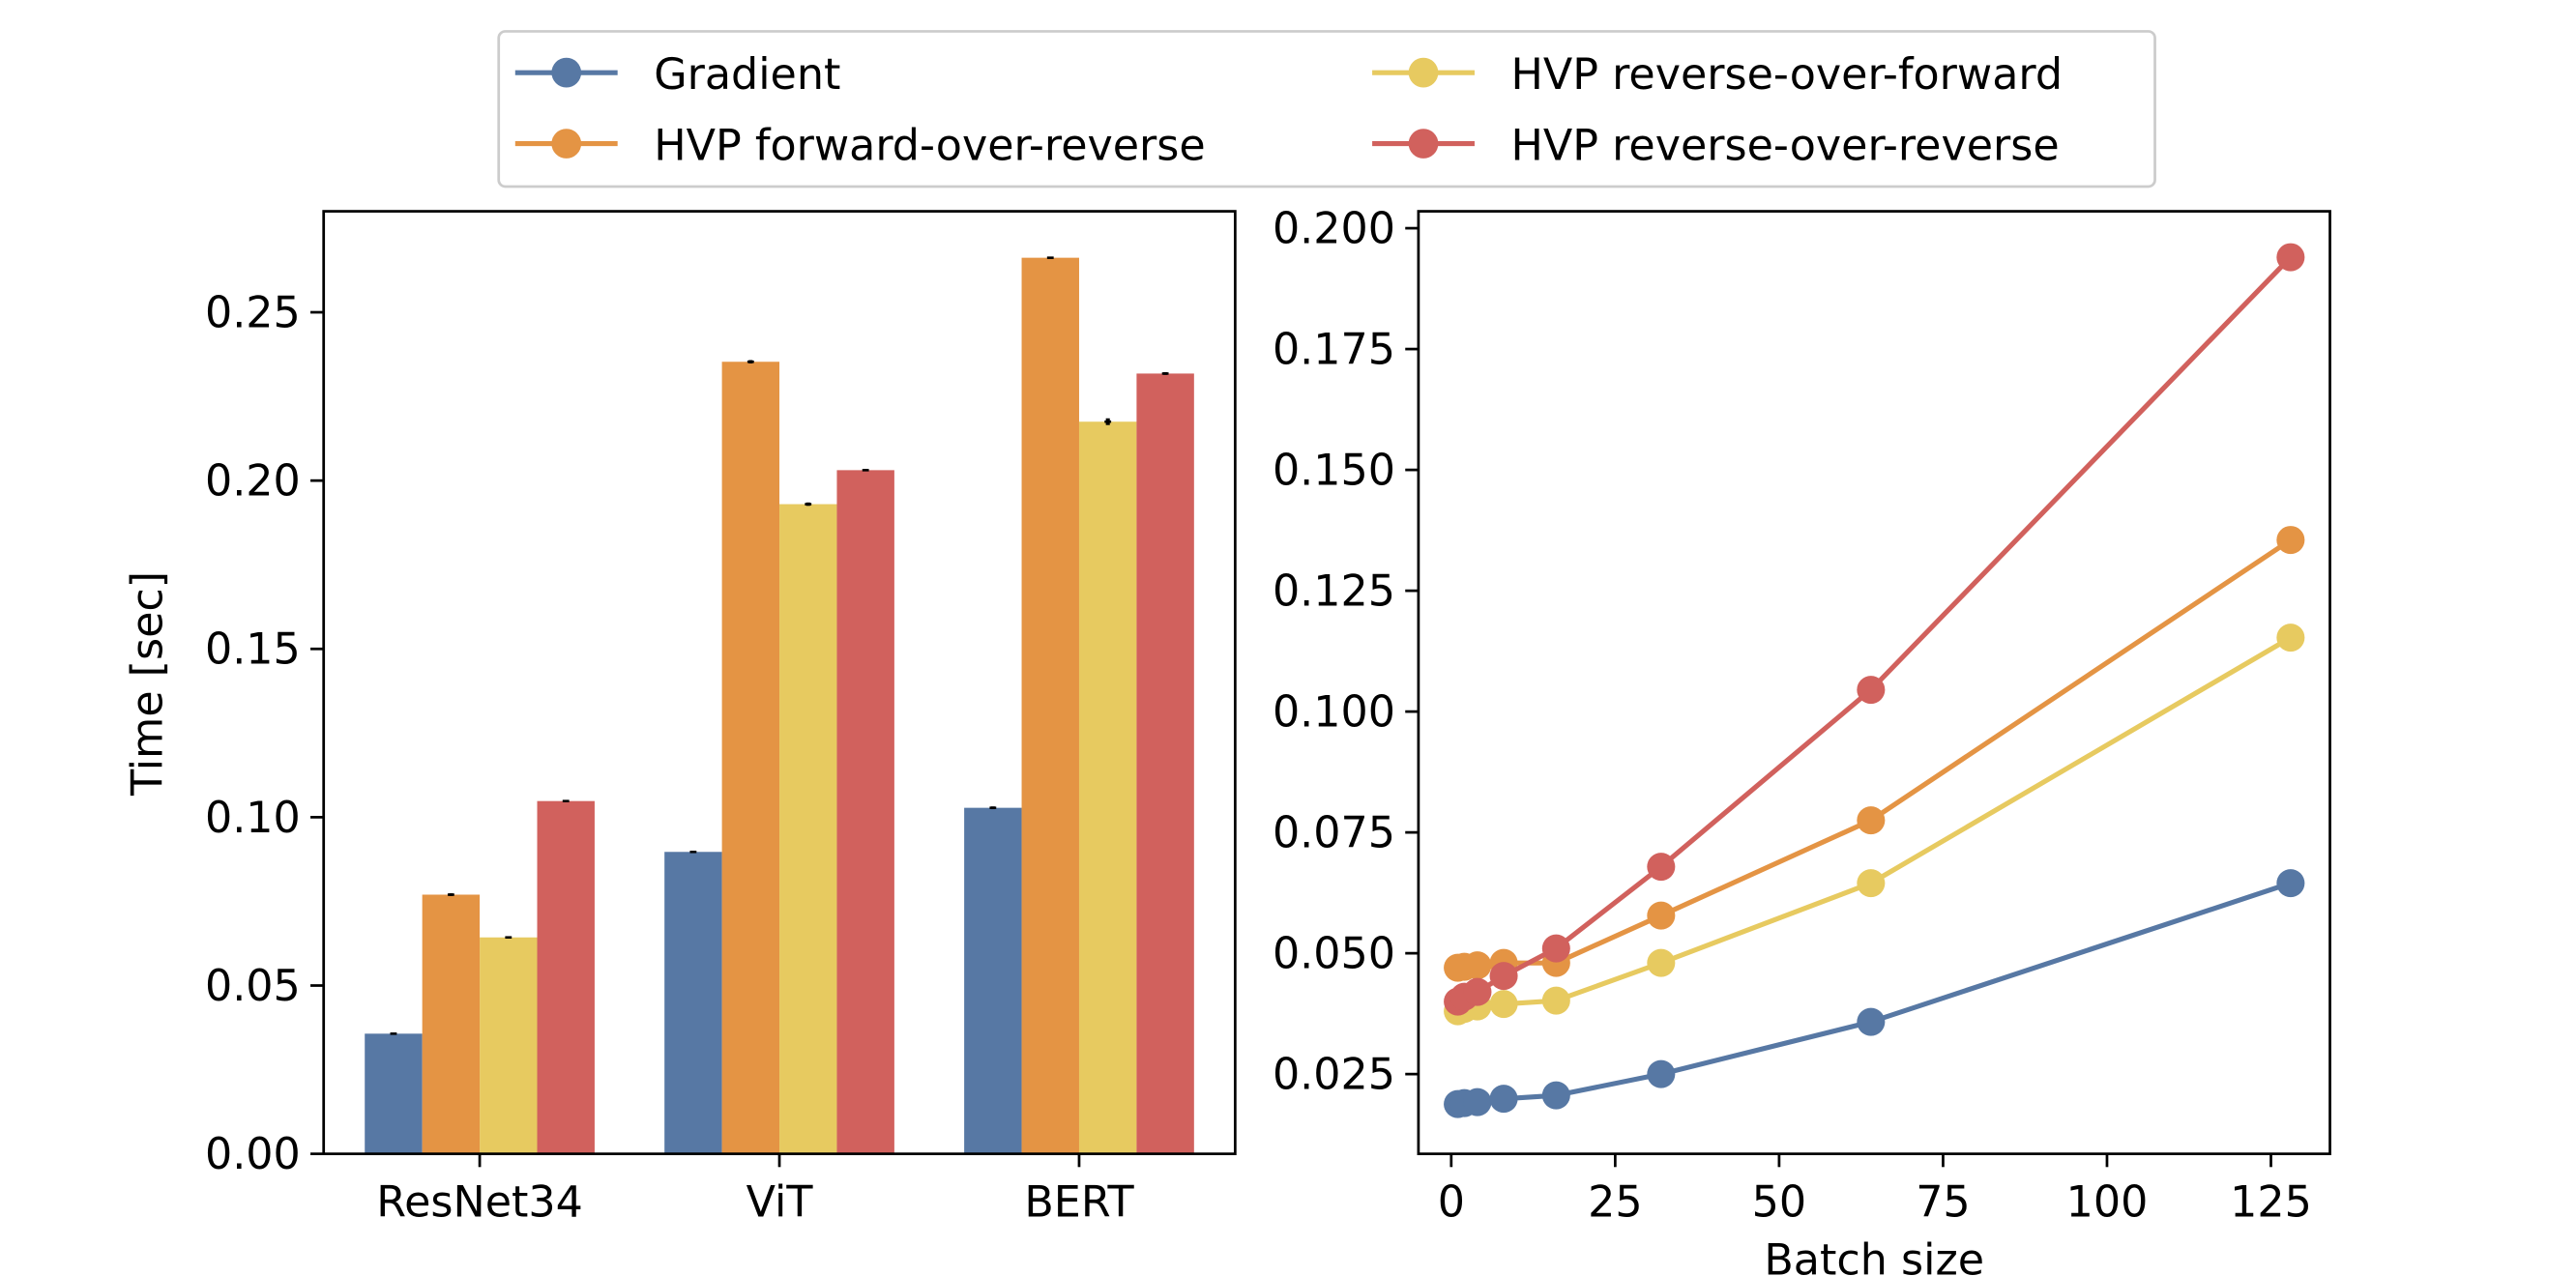  What do you see at coordinates (1451, 1203) in the screenshot?
I see `line-xtick-label: 0` at bounding box center [1451, 1203].